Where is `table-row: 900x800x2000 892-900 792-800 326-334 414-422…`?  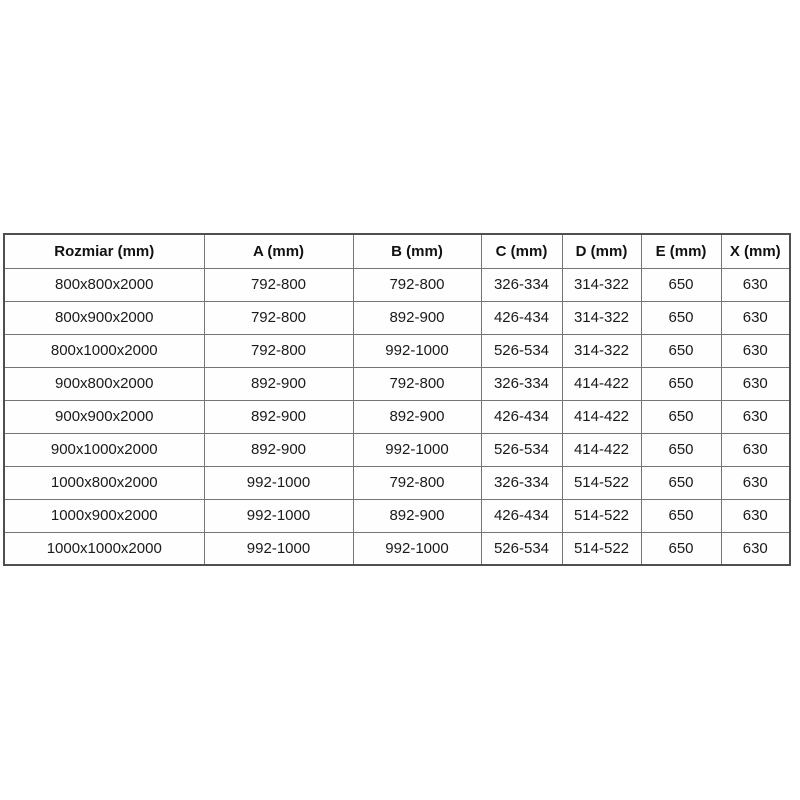
table-row: 900x800x2000 892-900 792-800 326-334 414-422… is located at coordinates (397, 383).